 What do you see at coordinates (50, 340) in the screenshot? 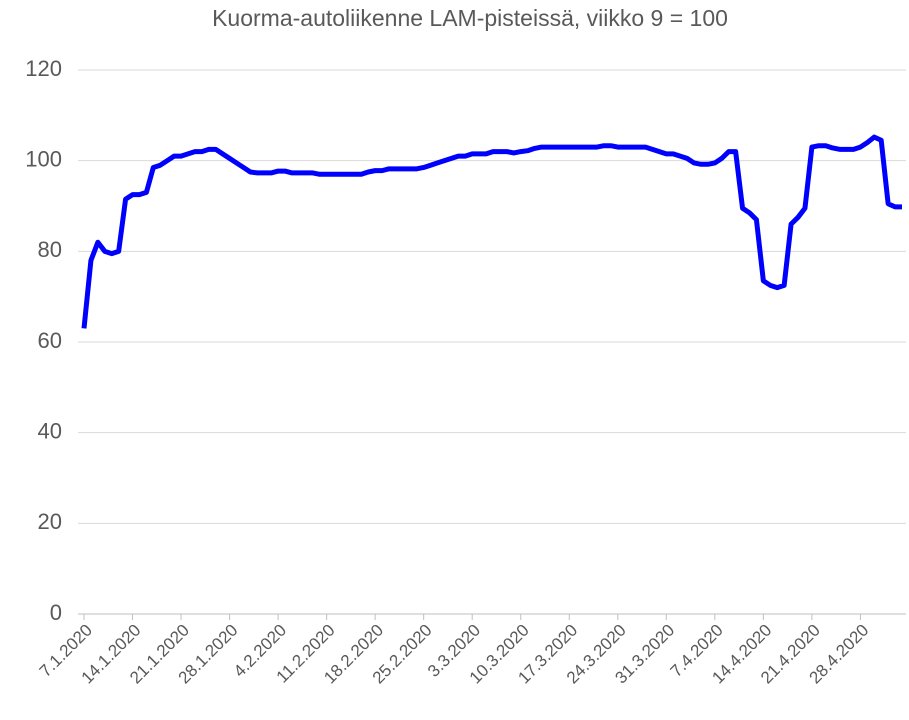
I see `y-tick-label: 60` at bounding box center [50, 340].